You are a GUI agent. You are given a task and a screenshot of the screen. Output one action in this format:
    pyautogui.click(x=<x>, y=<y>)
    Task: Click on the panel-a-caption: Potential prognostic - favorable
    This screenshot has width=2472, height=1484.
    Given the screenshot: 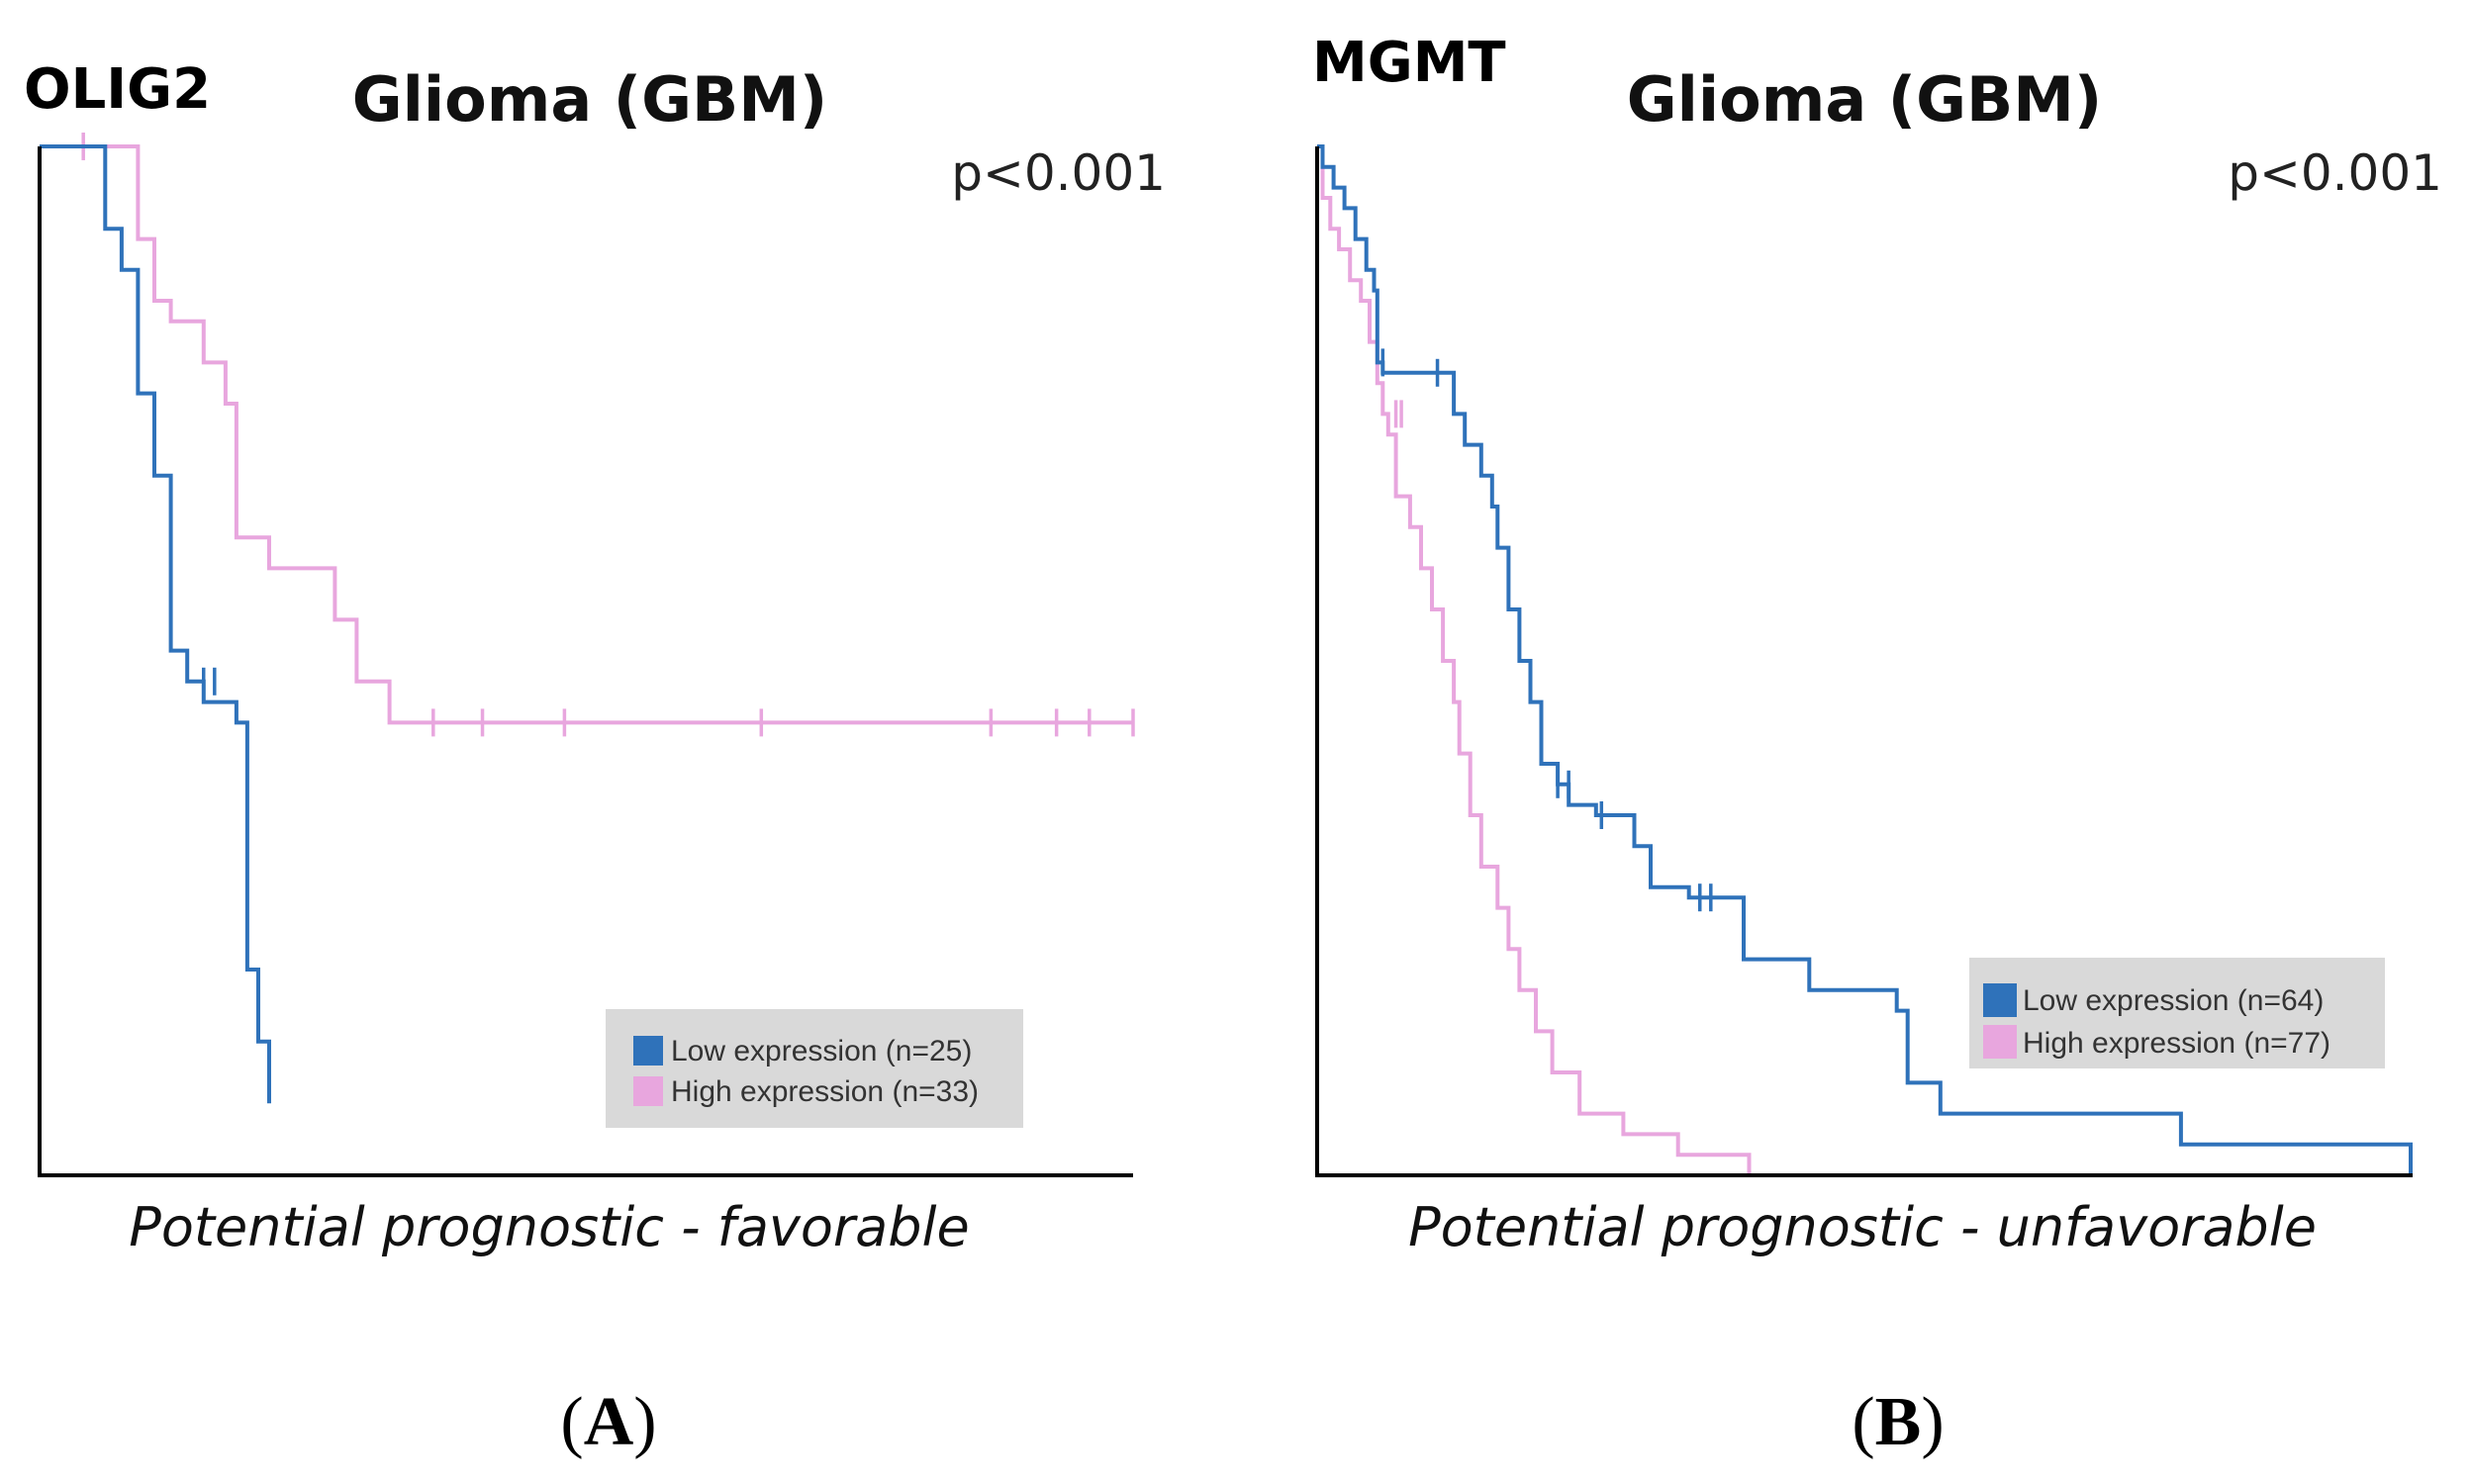 What is the action you would take?
    pyautogui.click(x=549, y=1227)
    